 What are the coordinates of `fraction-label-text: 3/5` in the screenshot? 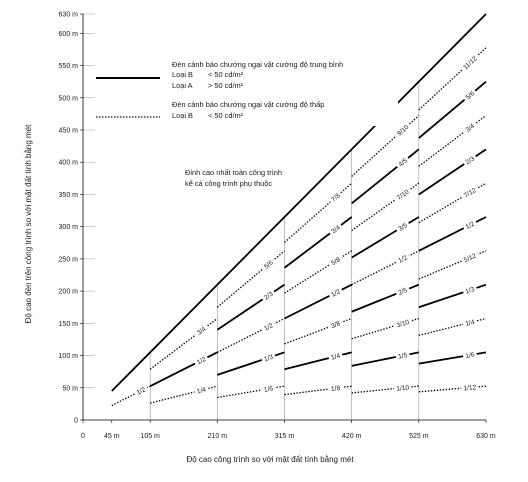 It's located at (403, 227).